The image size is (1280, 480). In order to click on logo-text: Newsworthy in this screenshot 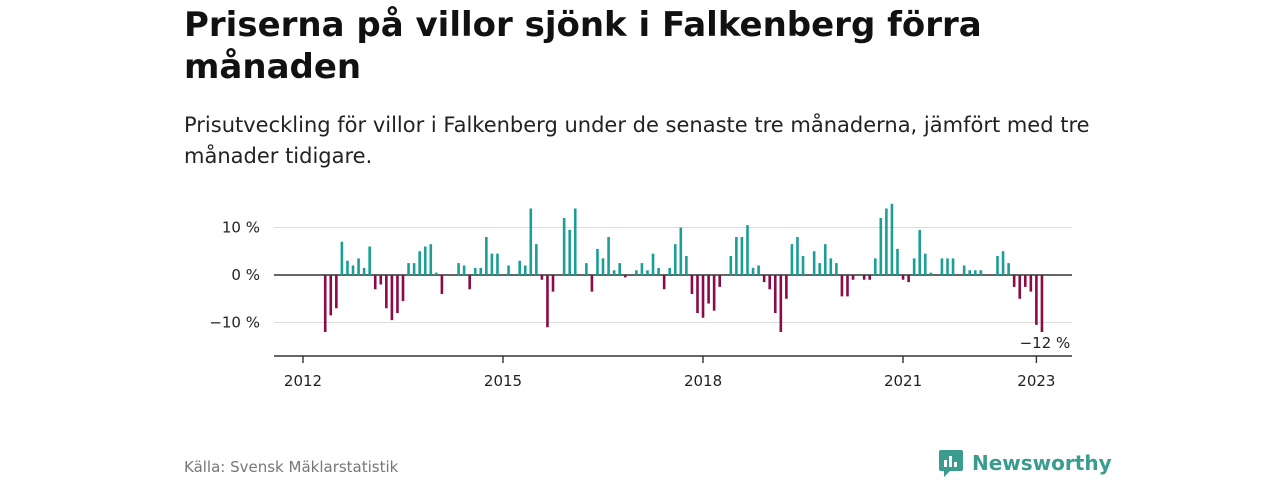, I will do `click(1042, 463)`.